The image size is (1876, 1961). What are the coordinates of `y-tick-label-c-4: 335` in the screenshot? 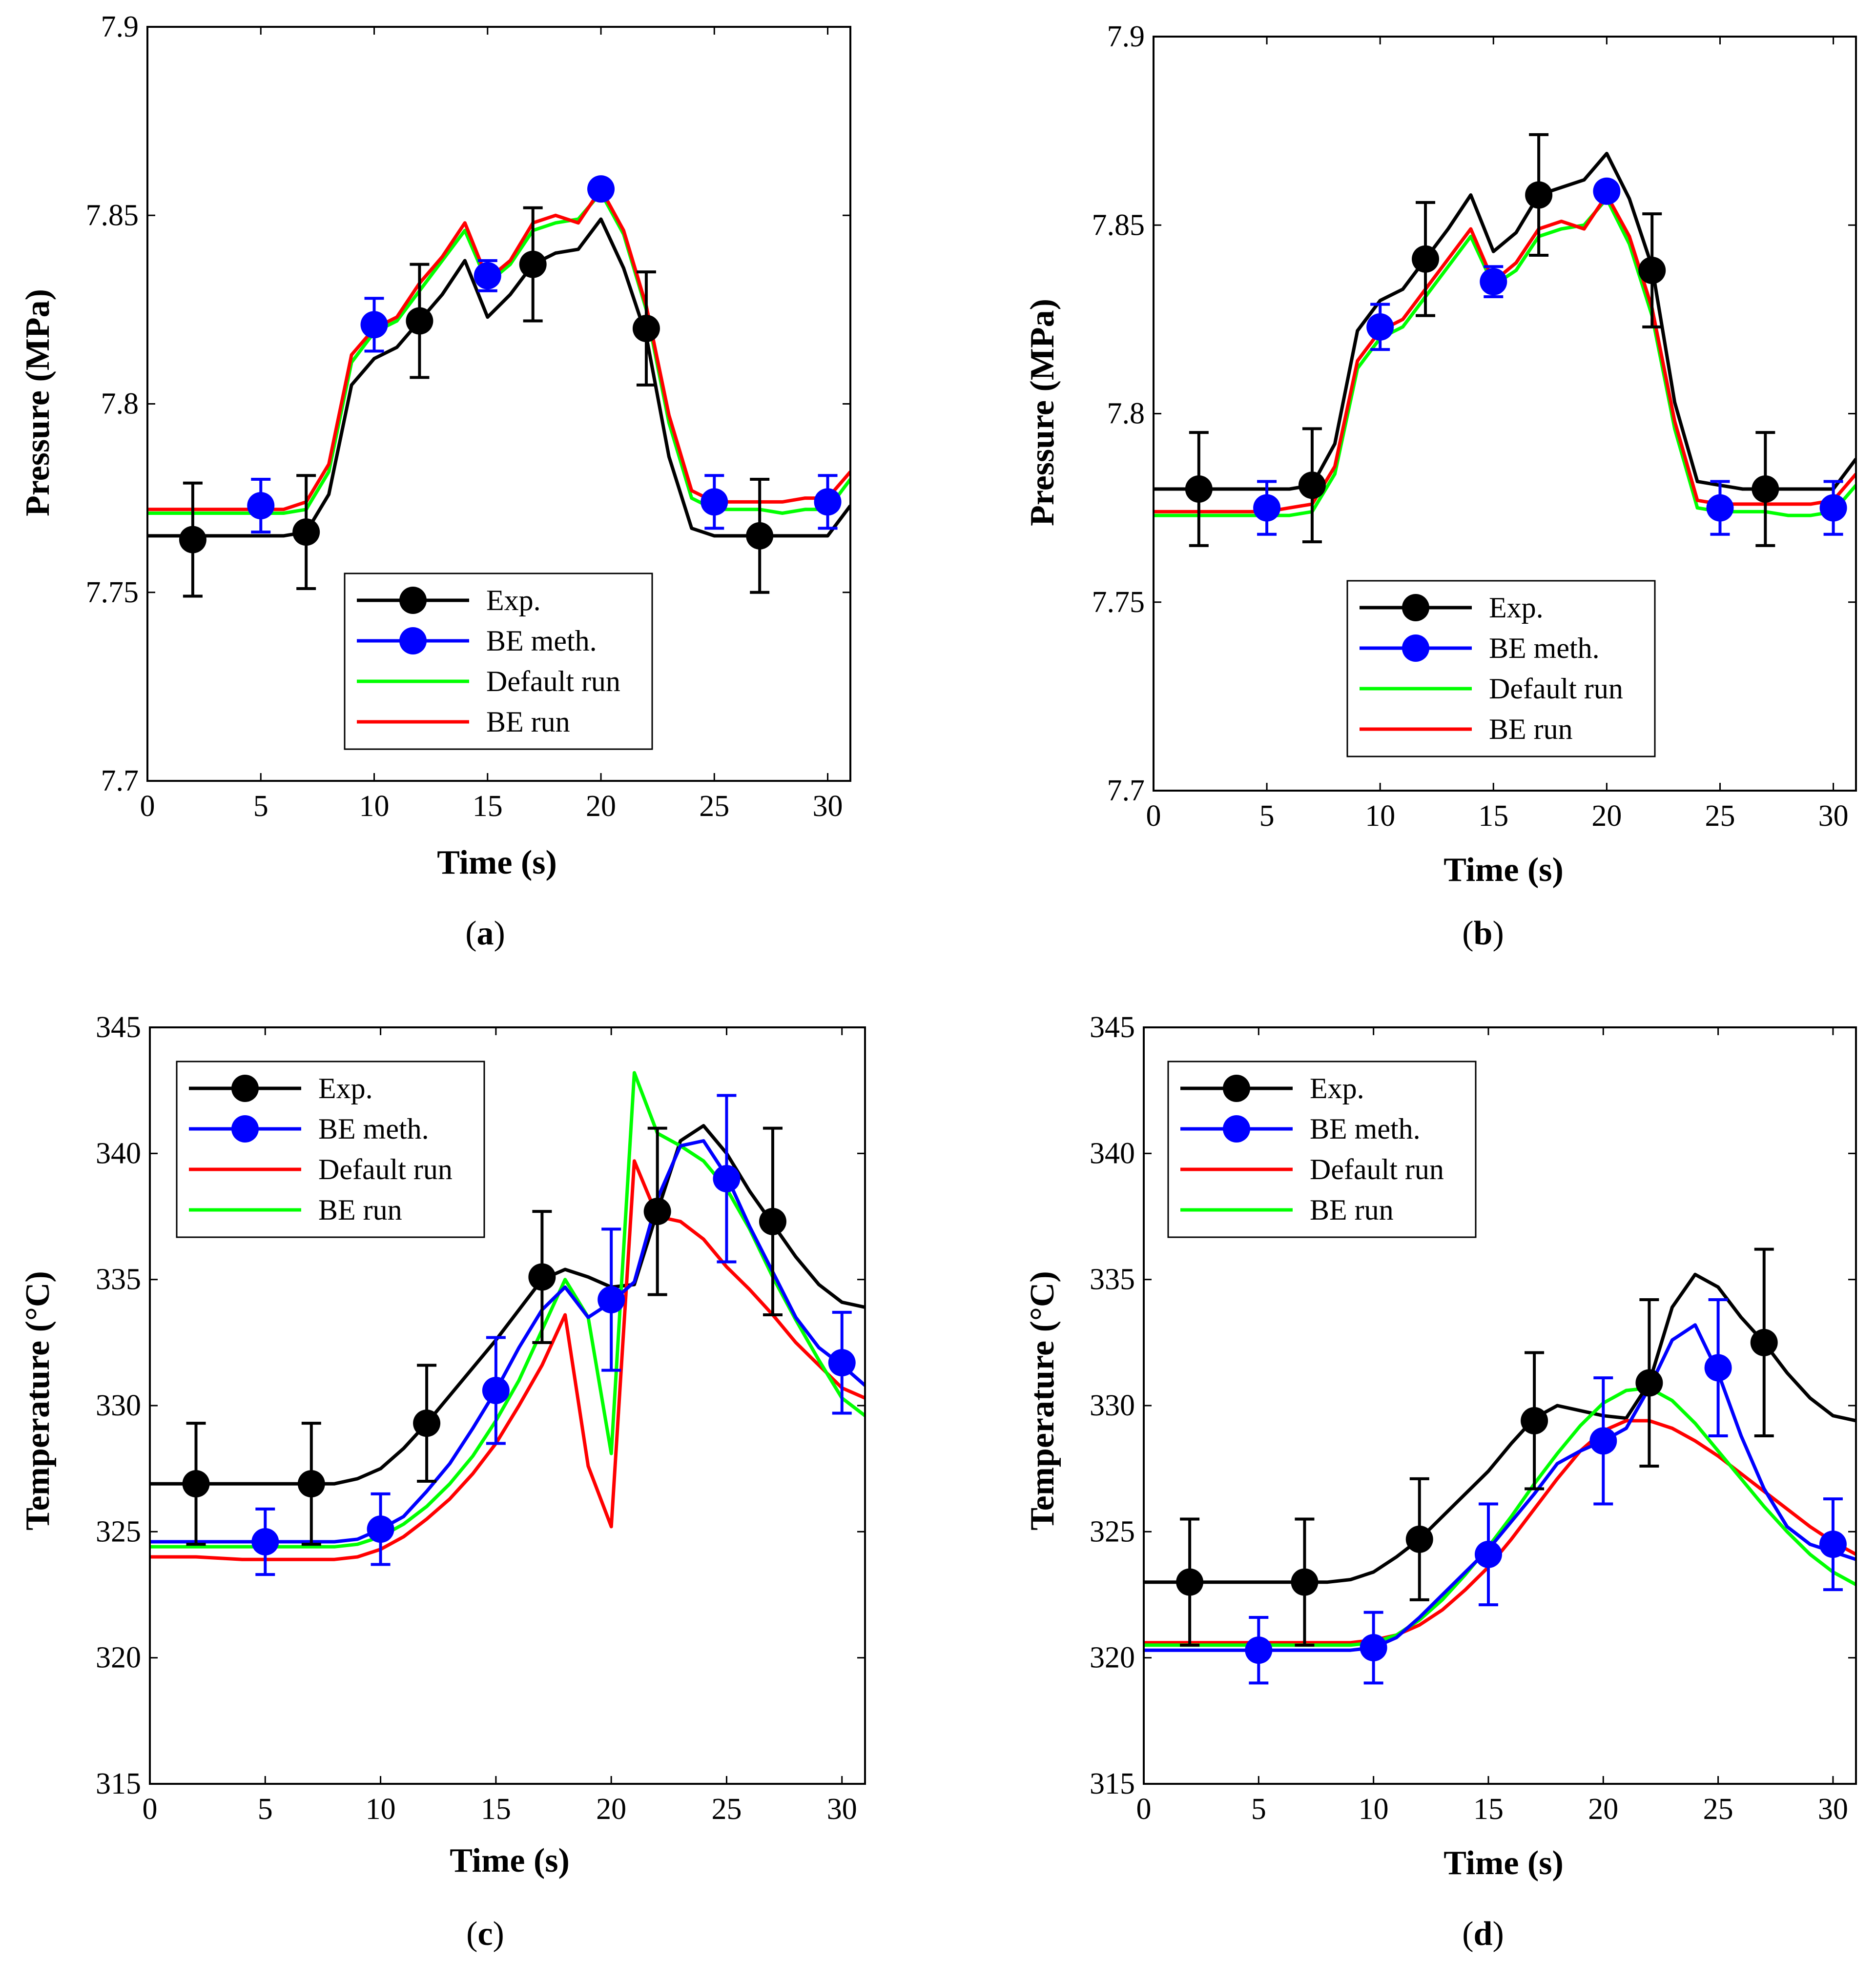 It's located at (119, 1280).